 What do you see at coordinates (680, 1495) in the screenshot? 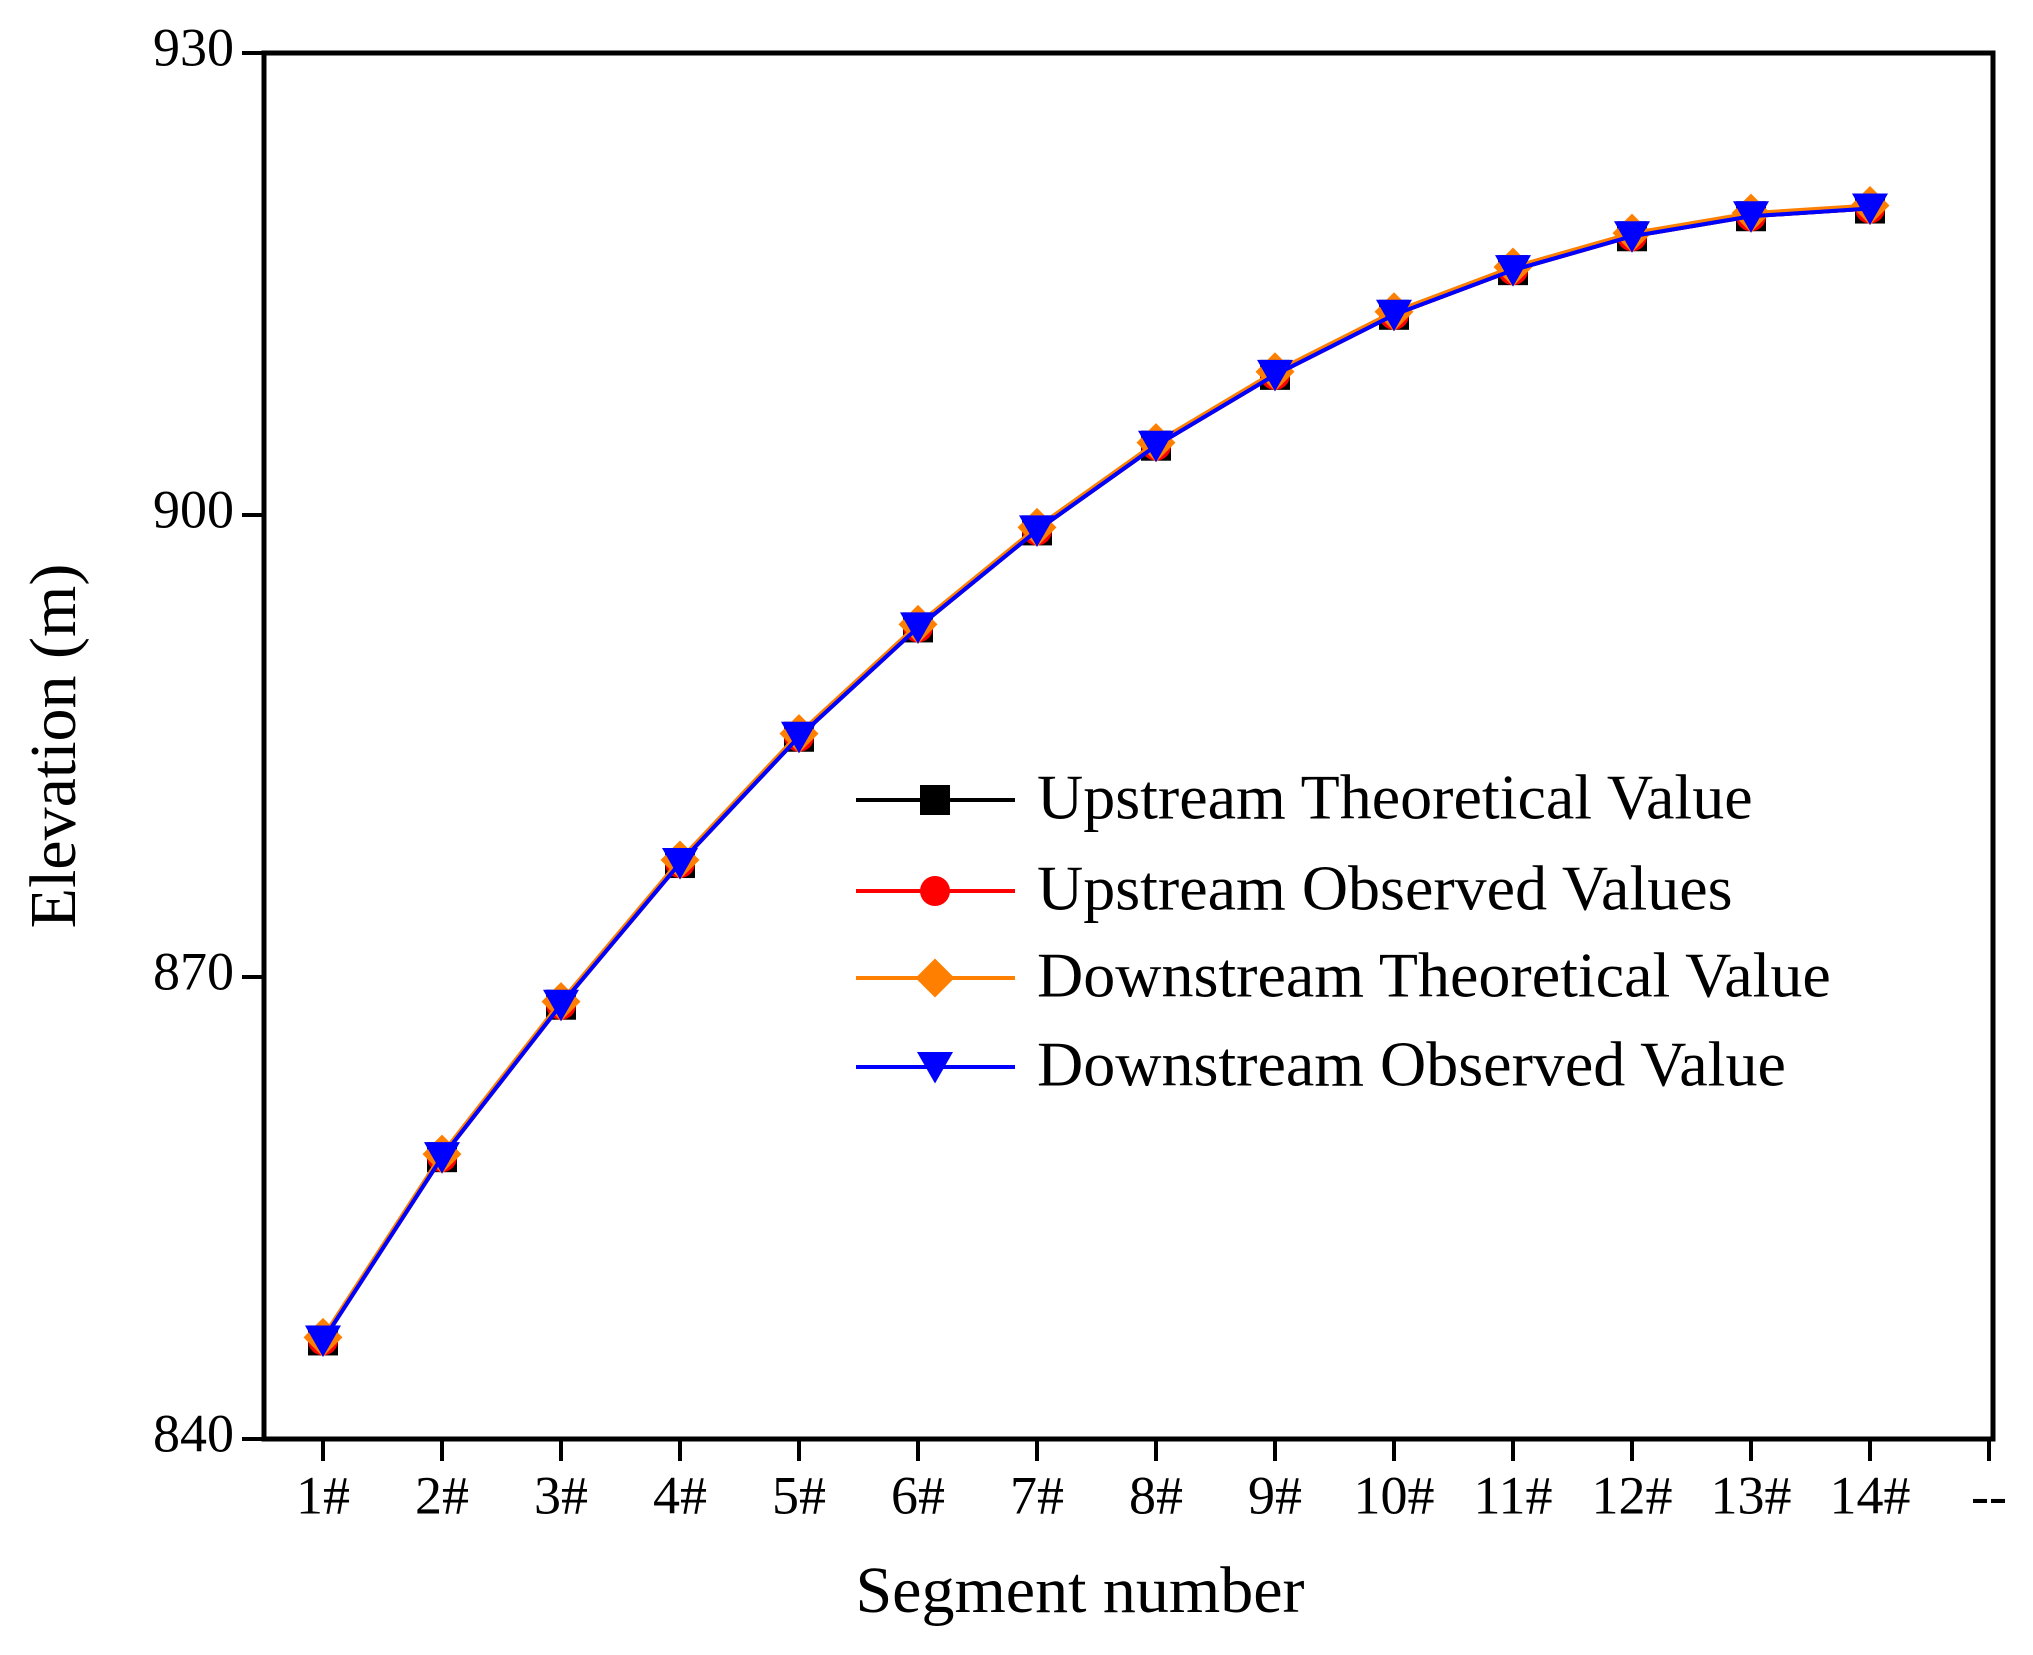
I see `x-tick-label: 4#` at bounding box center [680, 1495].